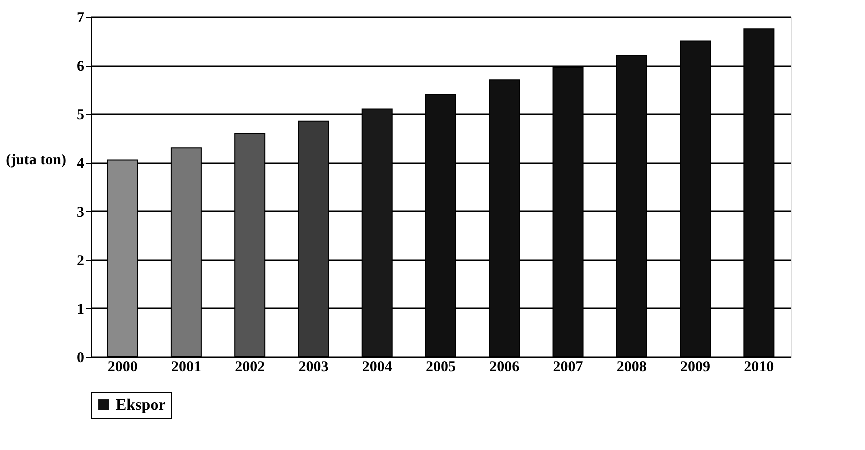 Image resolution: width=865 pixels, height=450 pixels. I want to click on y-tick-label: 1, so click(80, 310).